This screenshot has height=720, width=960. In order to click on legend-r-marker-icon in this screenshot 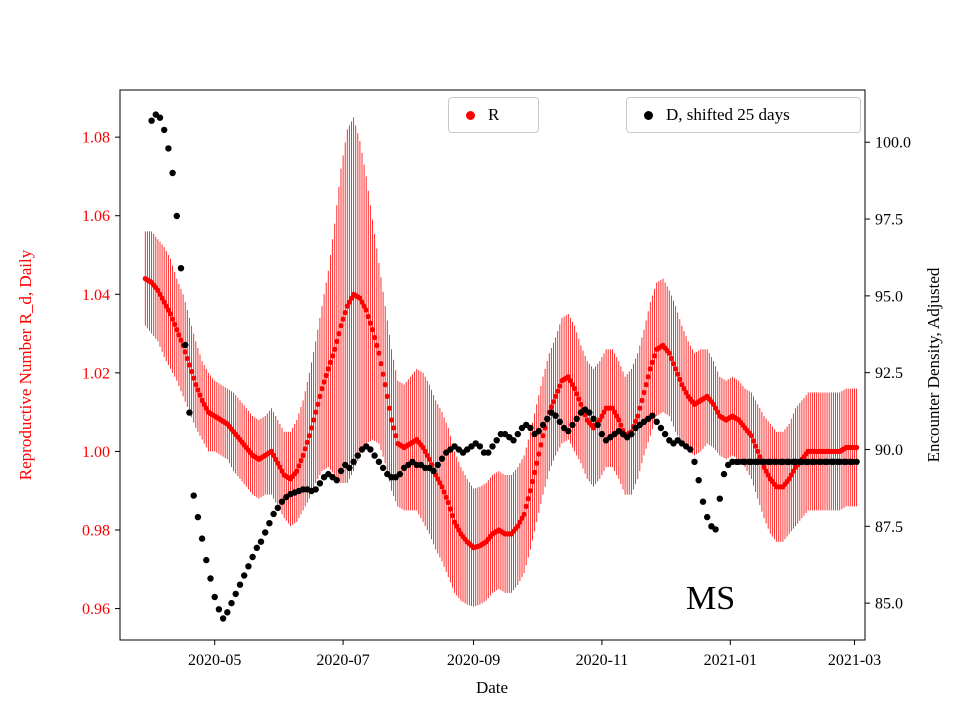, I will do `click(470, 115)`.